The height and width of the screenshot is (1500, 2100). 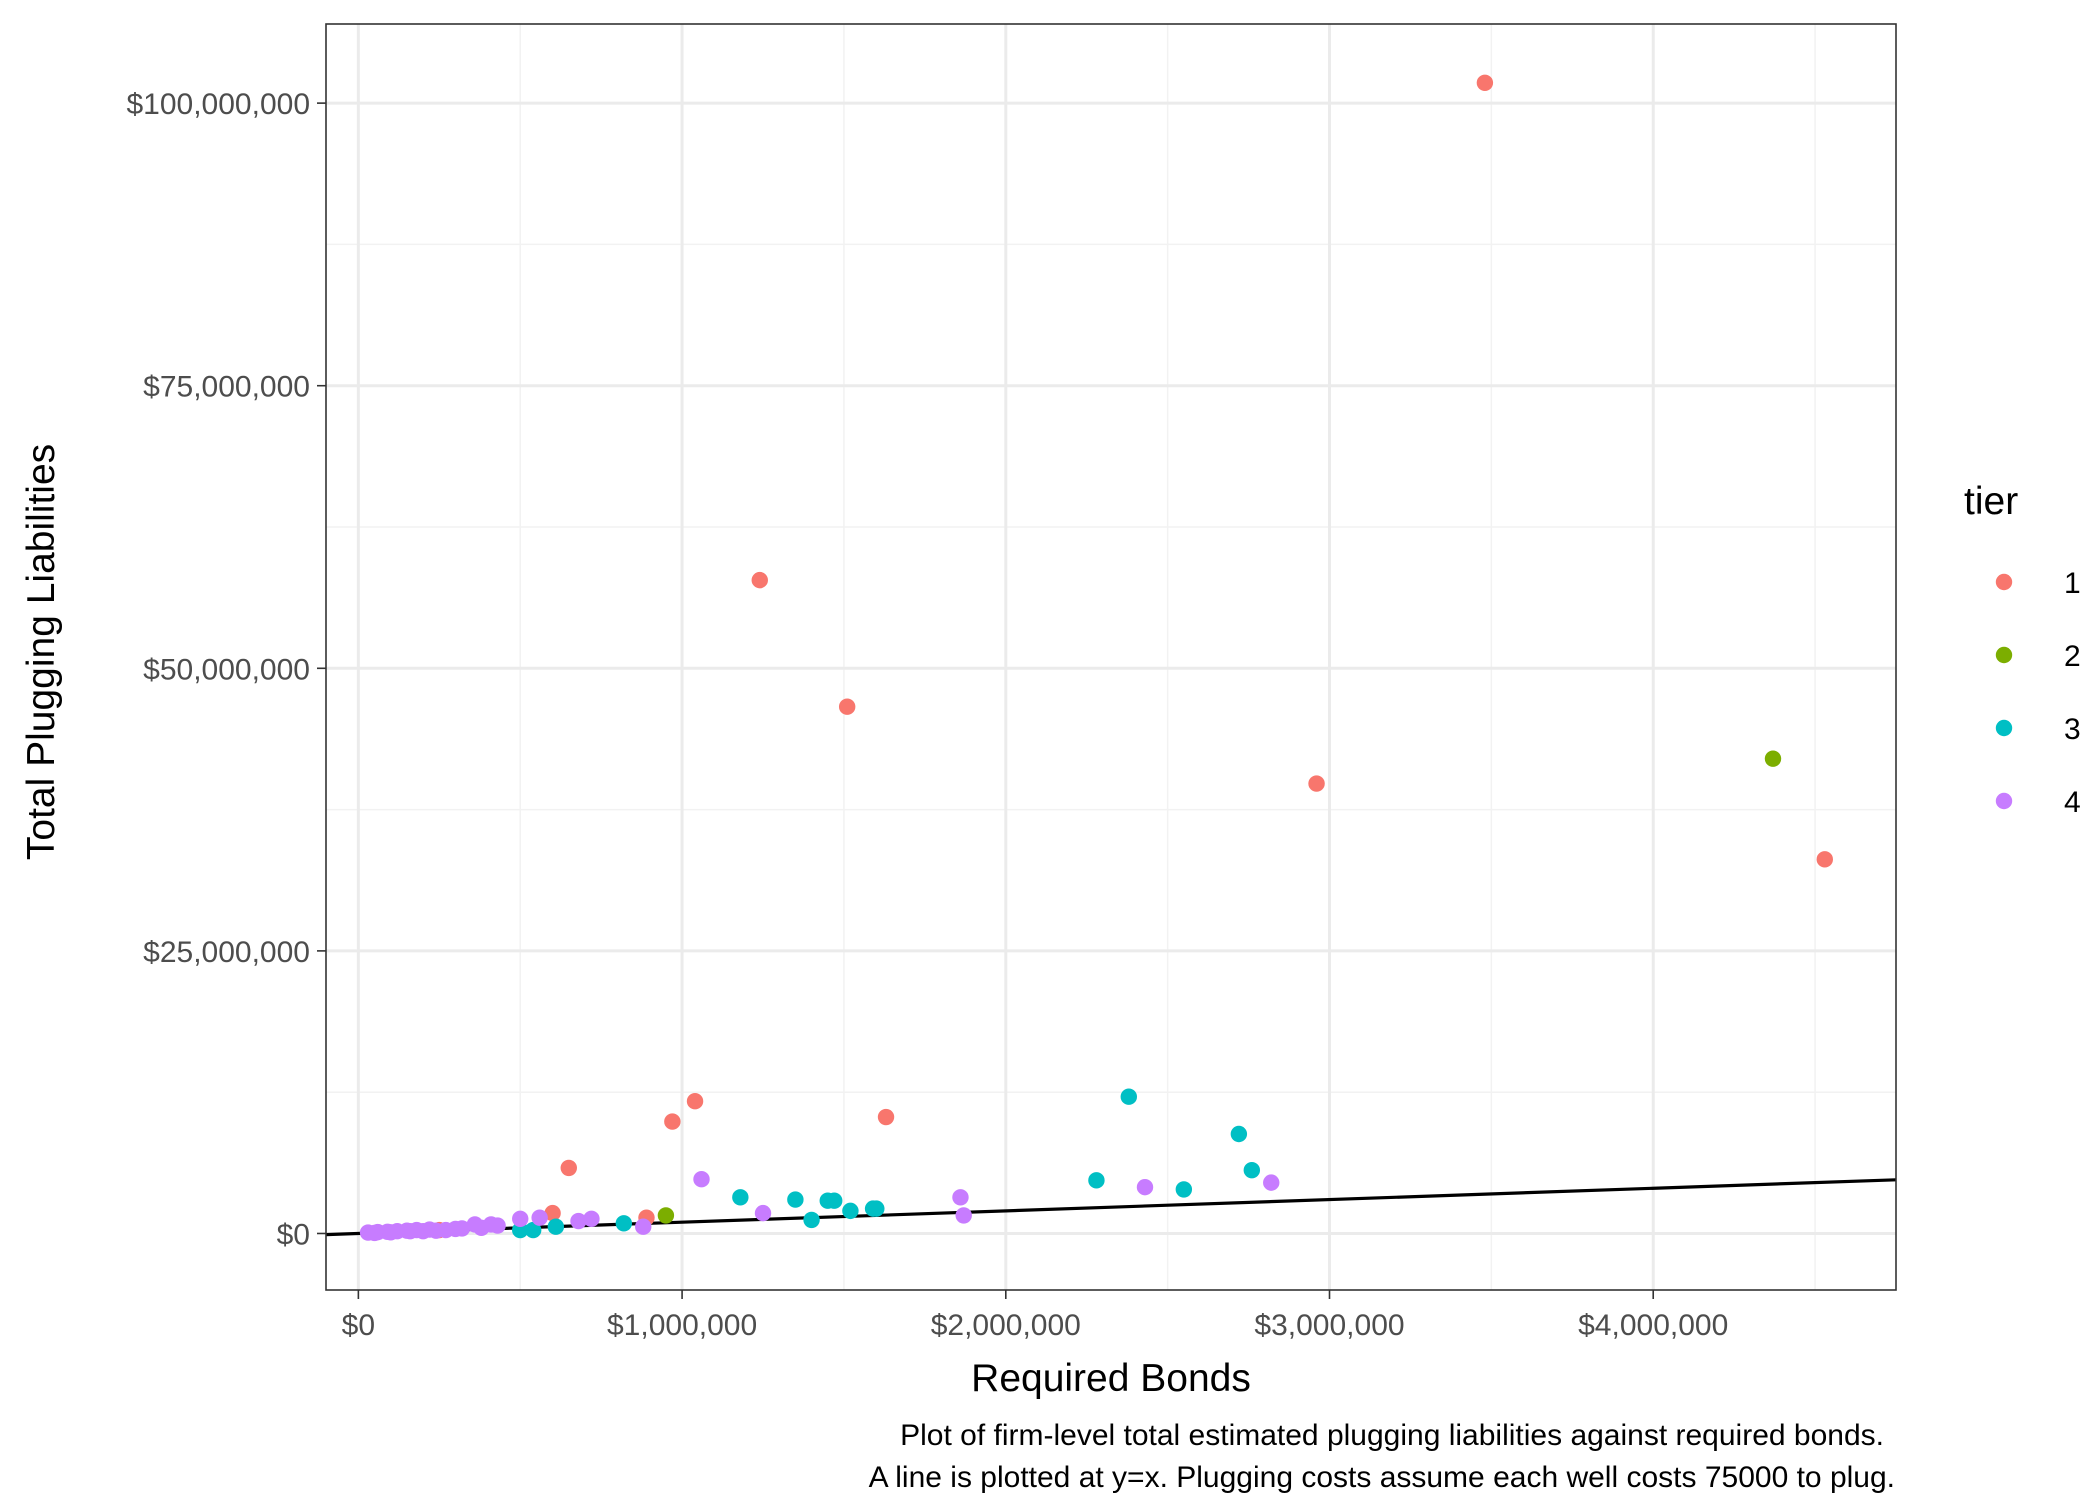 What do you see at coordinates (218, 104) in the screenshot?
I see `y-tick-label: $100,000,000` at bounding box center [218, 104].